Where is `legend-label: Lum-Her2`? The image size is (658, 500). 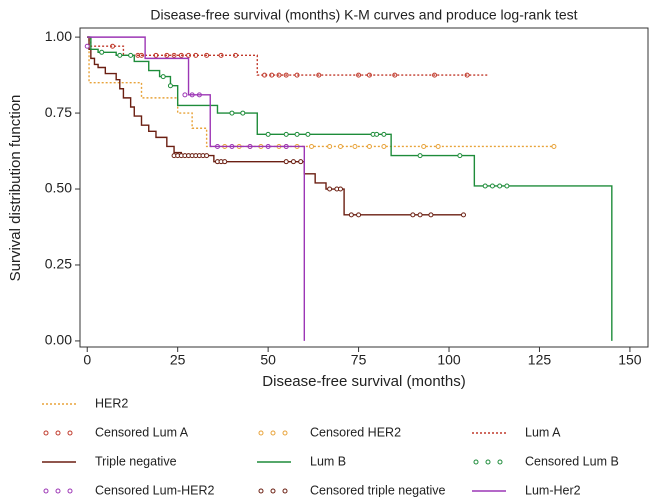
legend-label: Lum-Her2 is located at coordinates (553, 490).